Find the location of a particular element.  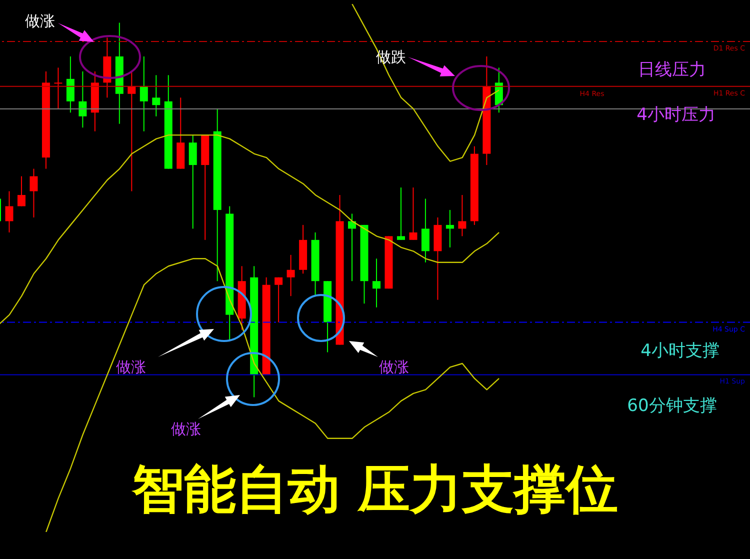

text: 智能自动 压力支撑位 is located at coordinates (374, 490).